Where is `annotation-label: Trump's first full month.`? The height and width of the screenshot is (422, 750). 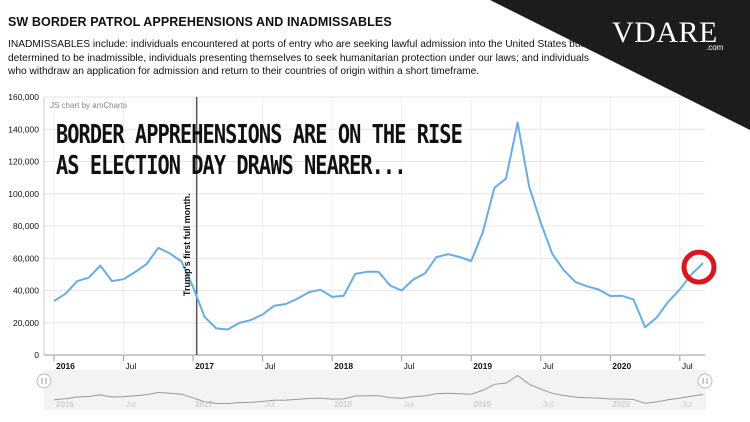
annotation-label: Trump's first full month. is located at coordinates (187, 244).